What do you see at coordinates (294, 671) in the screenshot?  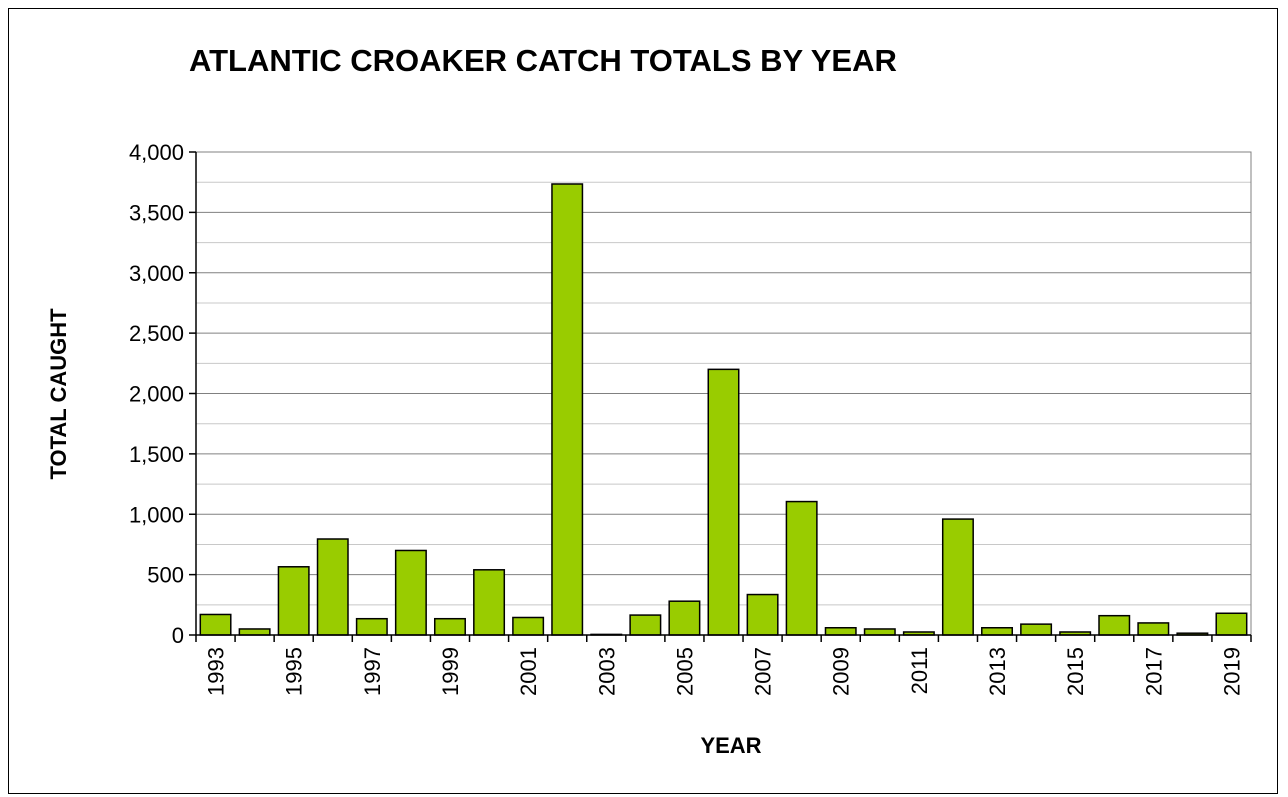 I see `x-tick-label: 1995` at bounding box center [294, 671].